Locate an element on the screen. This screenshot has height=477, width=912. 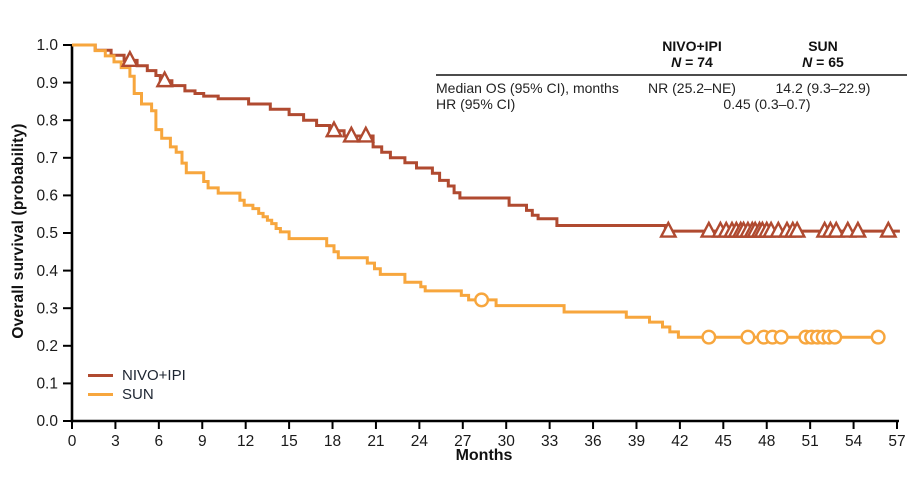
legend-label-nivo-ipi: NIVO+IPI is located at coordinates (154, 375).